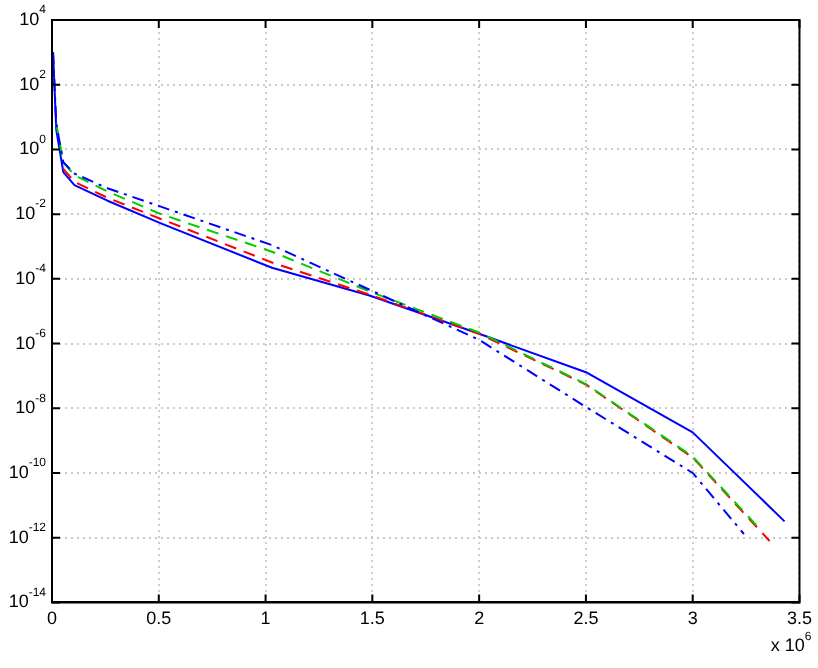 The width and height of the screenshot is (818, 668). Describe the element at coordinates (265, 618) in the screenshot. I see `x-tick-label: 1` at that location.